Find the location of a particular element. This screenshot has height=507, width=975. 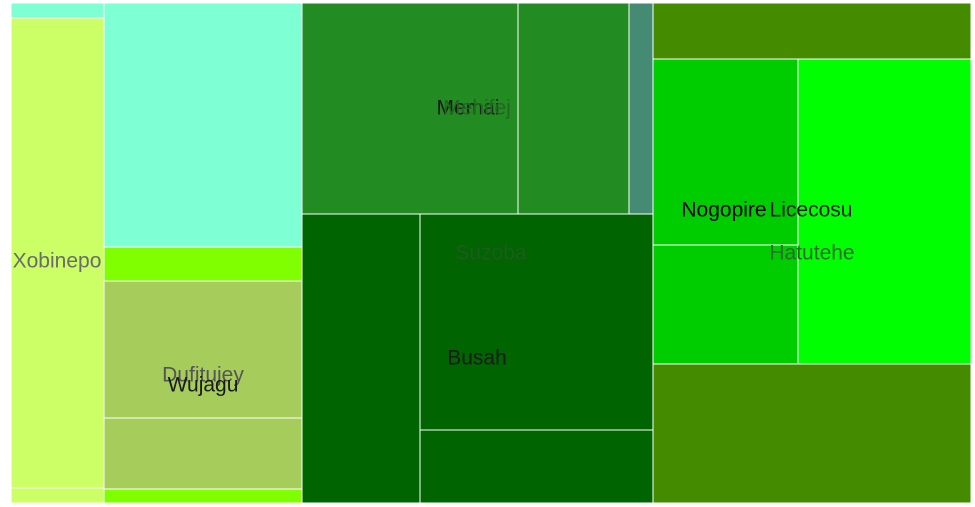

group-label-dufitujey: Dufitujey is located at coordinates (203, 375).